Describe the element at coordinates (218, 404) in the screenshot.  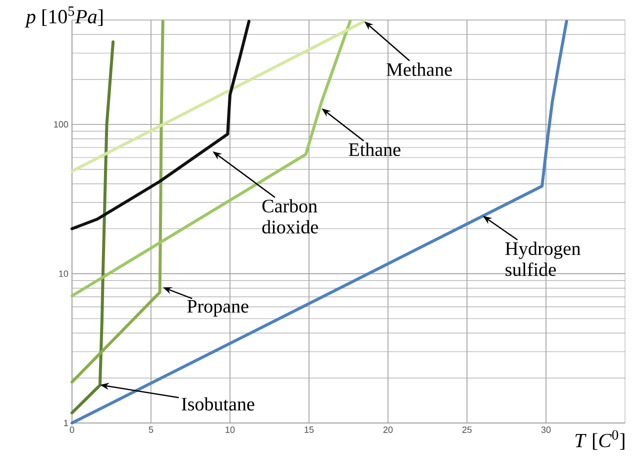
I see `annotation: Isobutane` at that location.